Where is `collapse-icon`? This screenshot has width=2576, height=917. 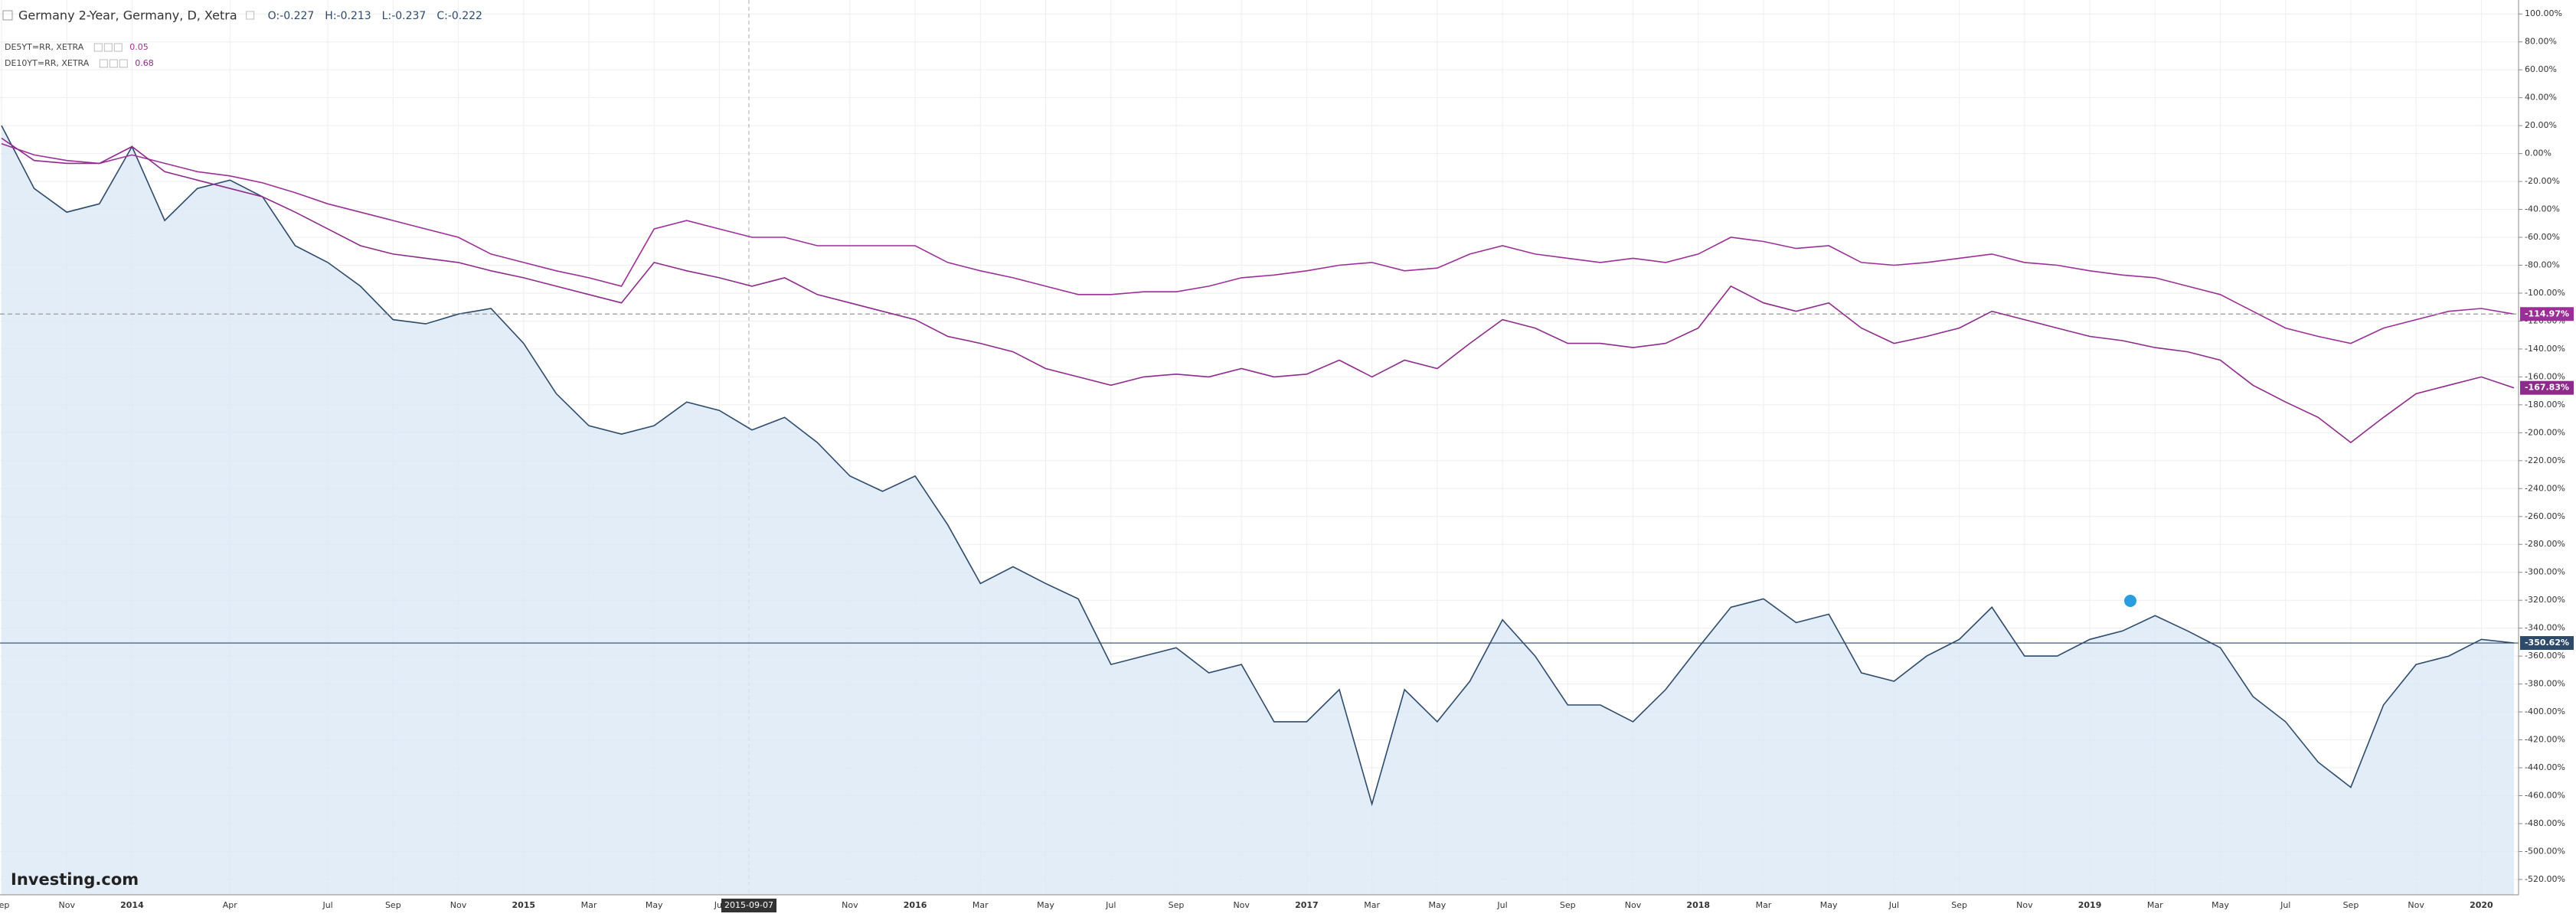
collapse-icon is located at coordinates (7, 16).